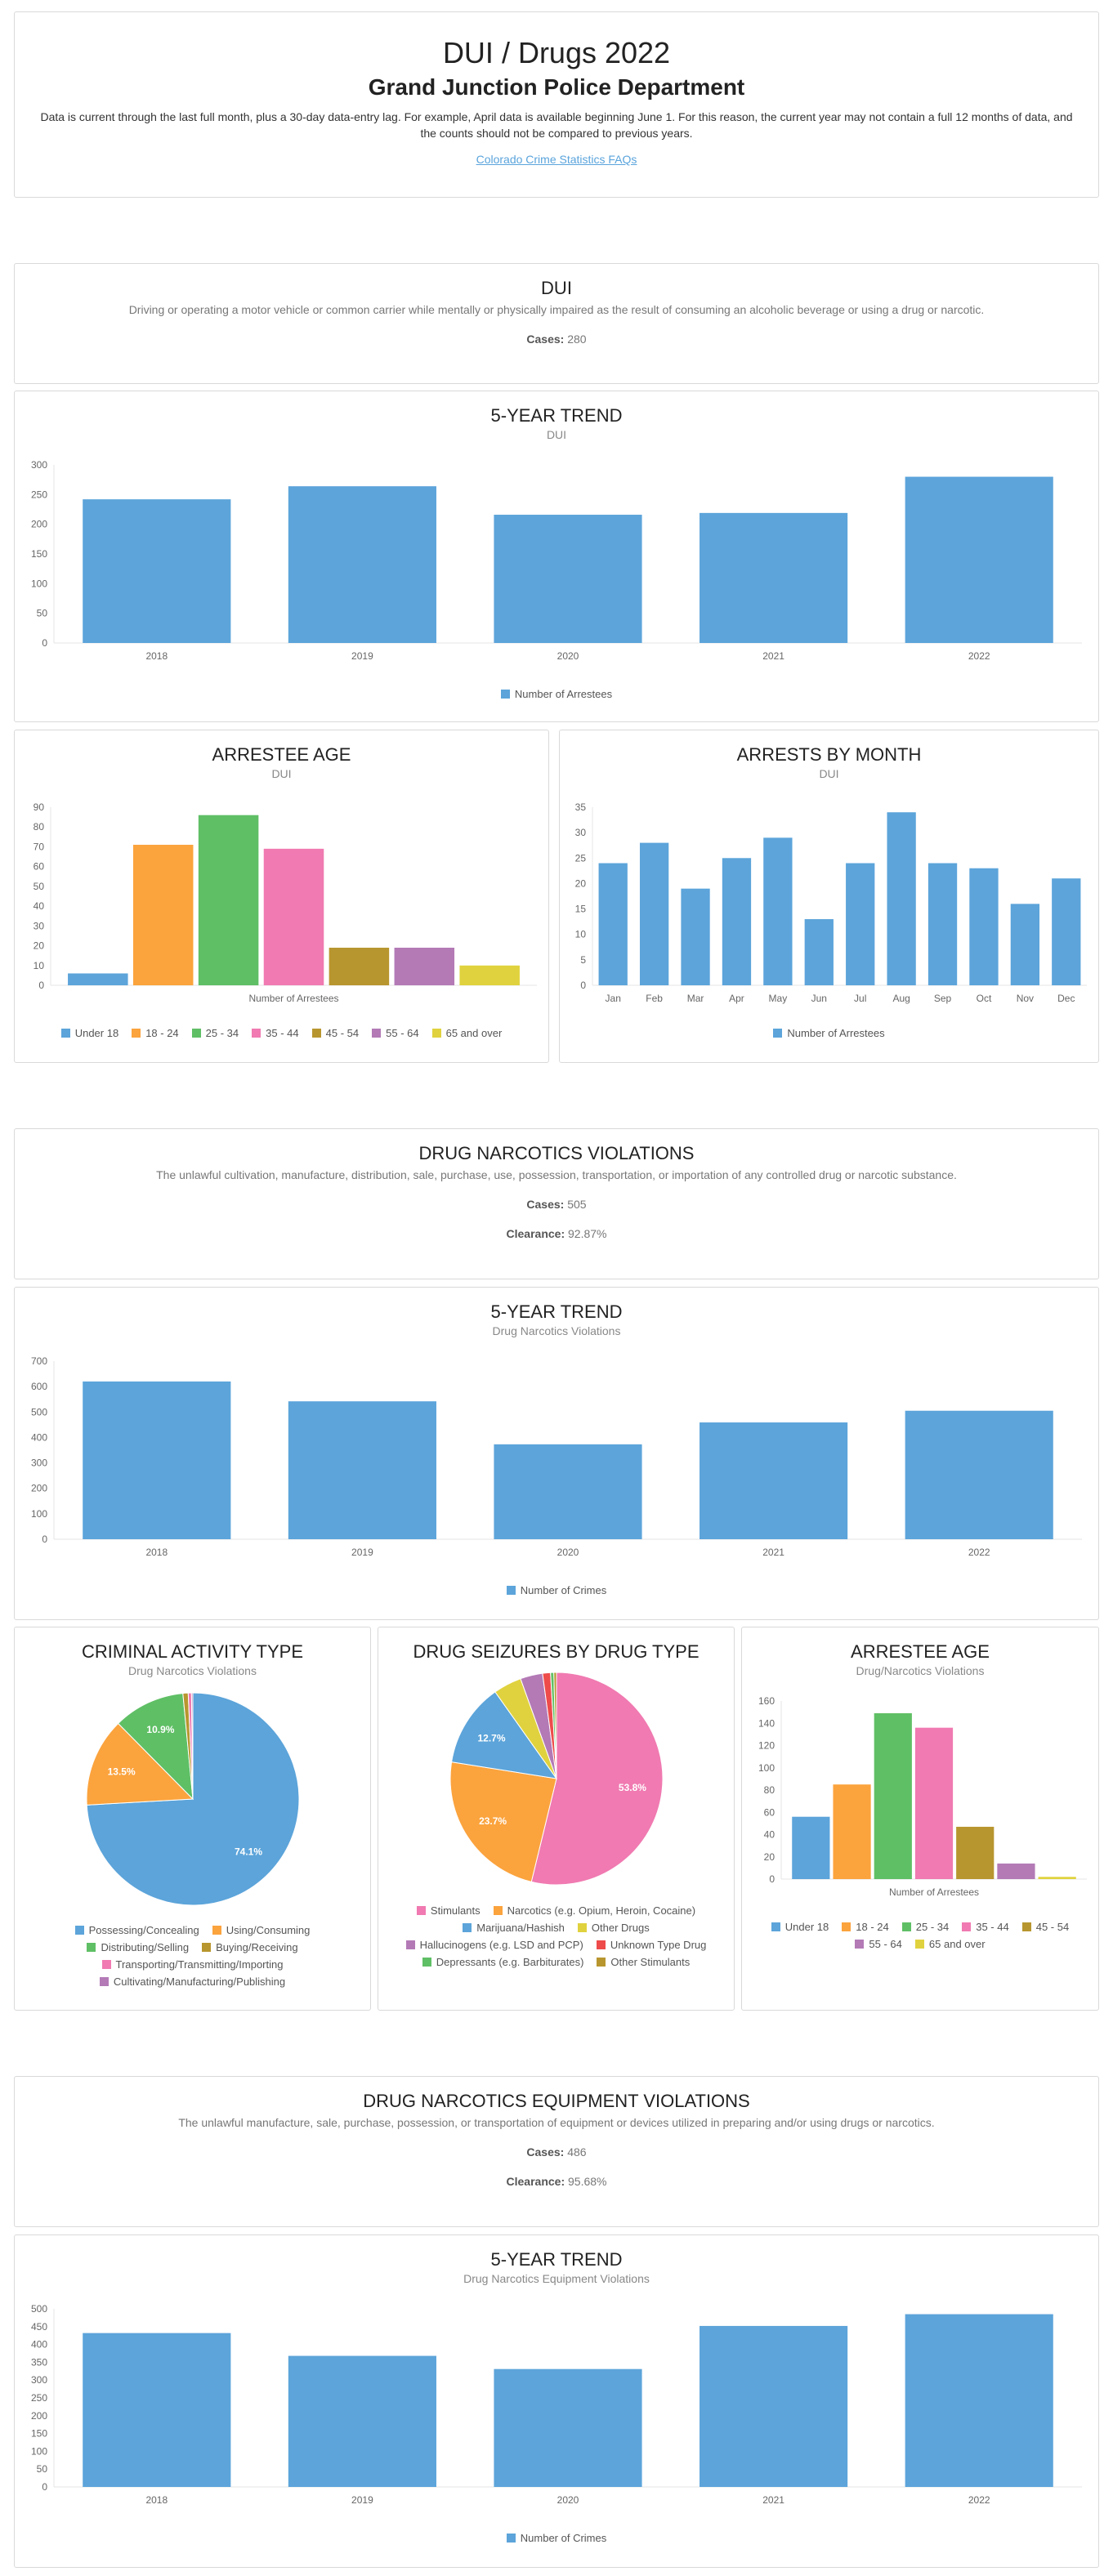 This screenshot has width=1113, height=2576. Describe the element at coordinates (138, 1948) in the screenshot. I see `legend-item: Distributing/Selling` at that location.